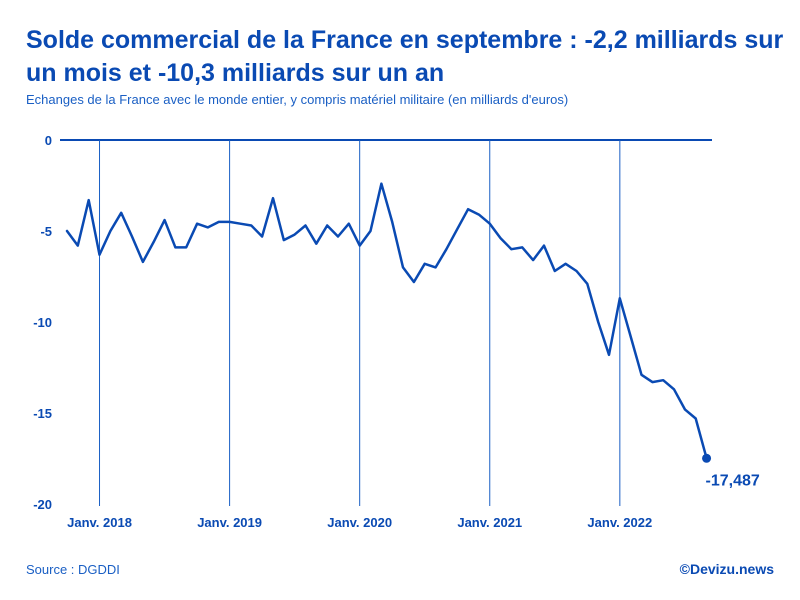  I want to click on x-tick-label: Janv. 2021, so click(489, 522).